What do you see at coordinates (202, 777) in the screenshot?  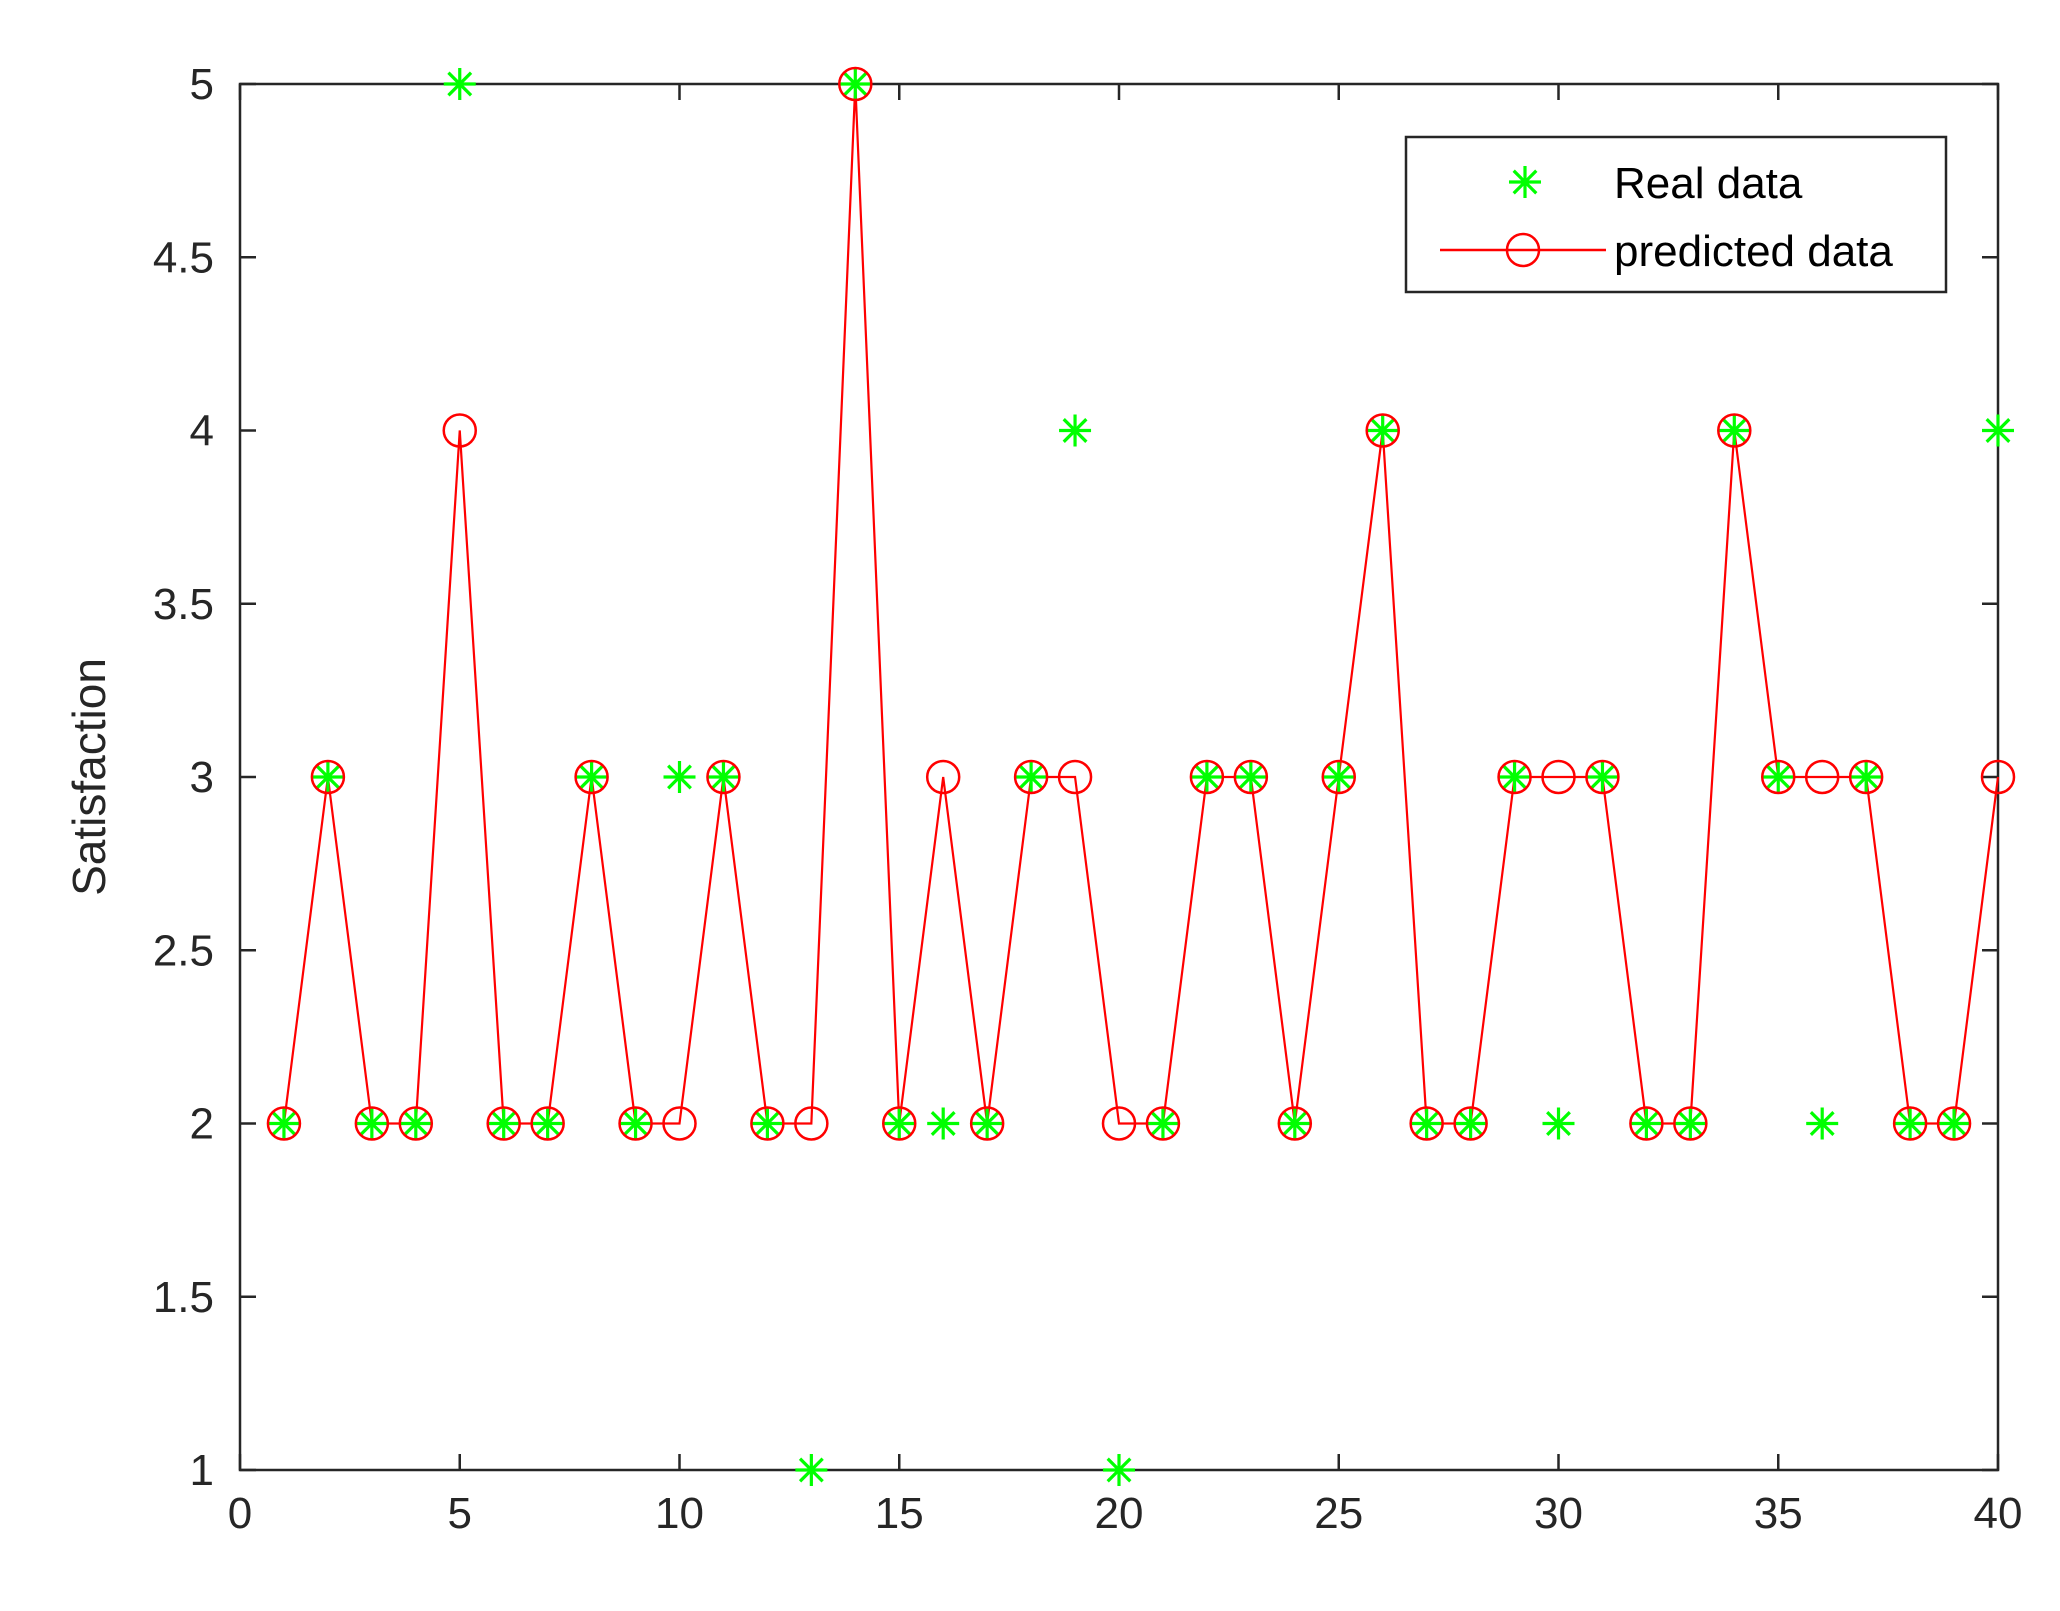 I see `y-tick-label: 3` at bounding box center [202, 777].